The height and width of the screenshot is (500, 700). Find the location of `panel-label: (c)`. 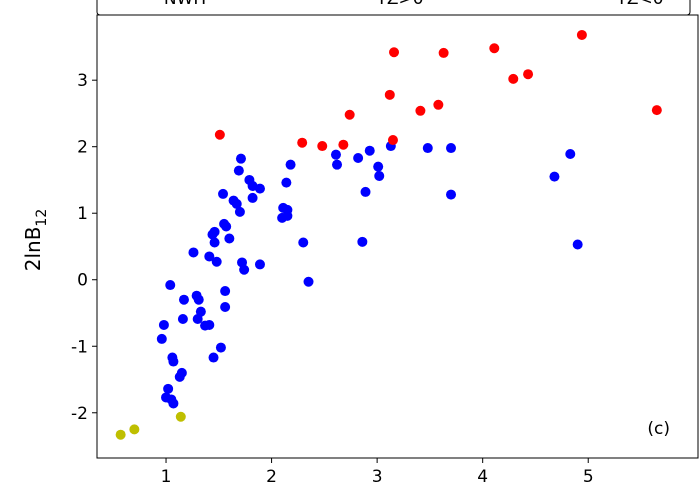

panel-label: (c) is located at coordinates (658, 429).